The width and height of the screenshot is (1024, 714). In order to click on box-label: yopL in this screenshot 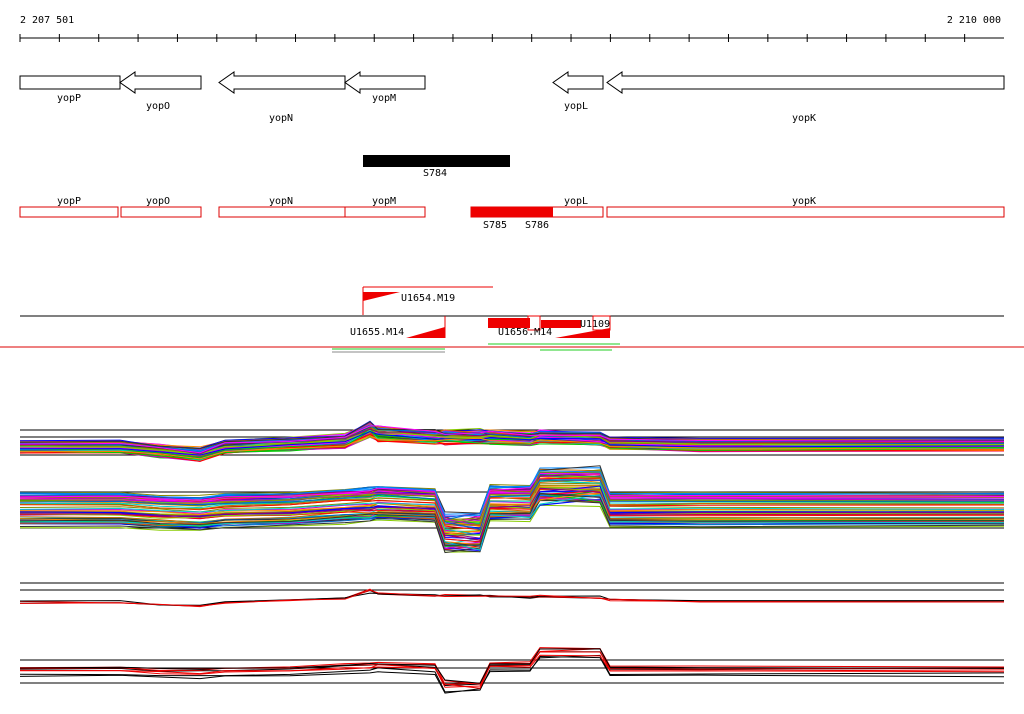, I will do `click(576, 201)`.